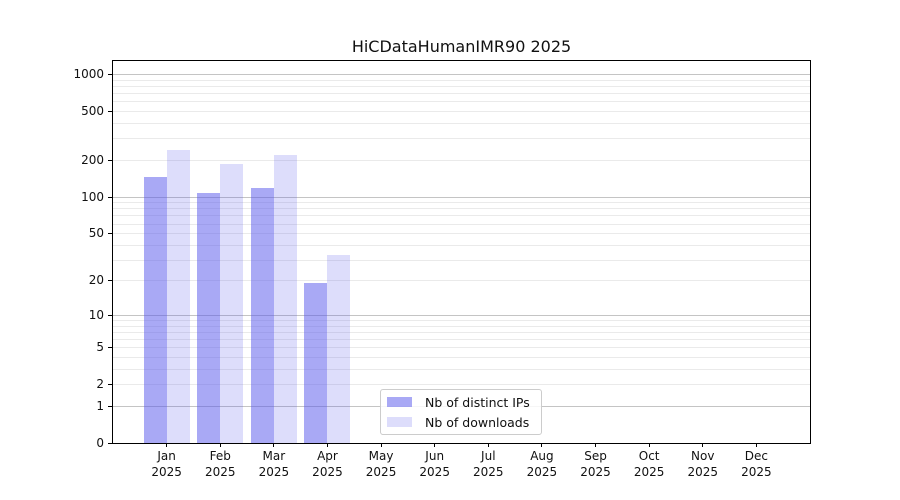 This screenshot has height=500, width=900. I want to click on x-tick-month: Sep, so click(595, 456).